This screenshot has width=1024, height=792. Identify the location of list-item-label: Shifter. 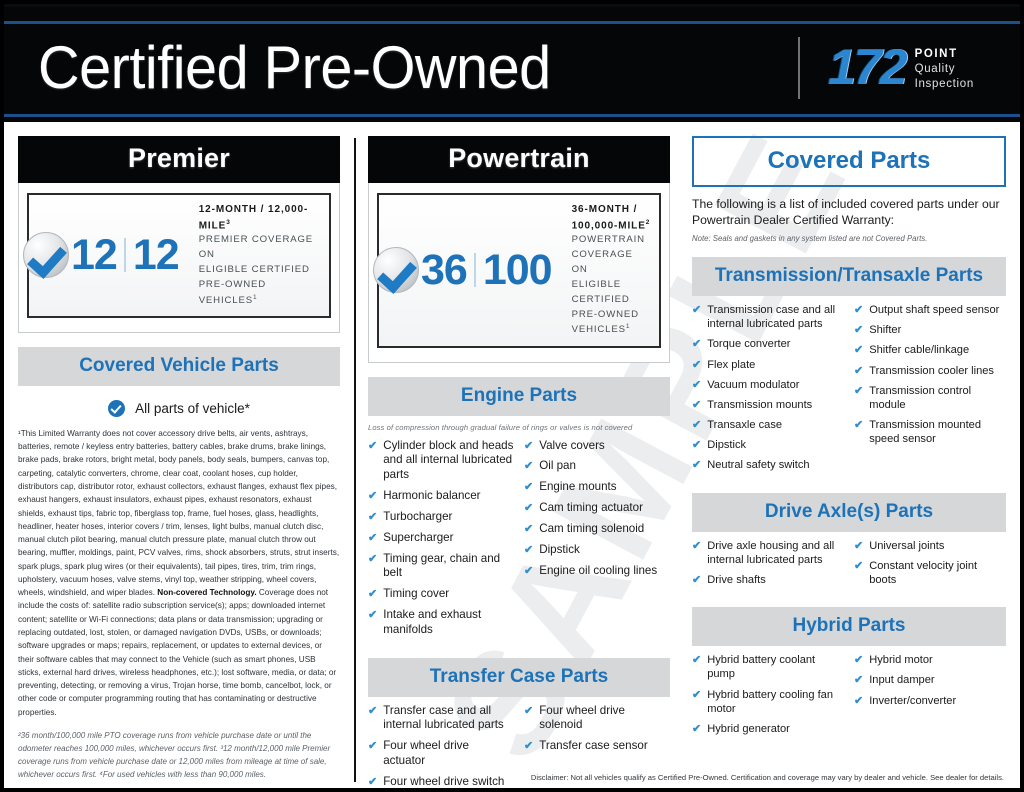
(885, 330).